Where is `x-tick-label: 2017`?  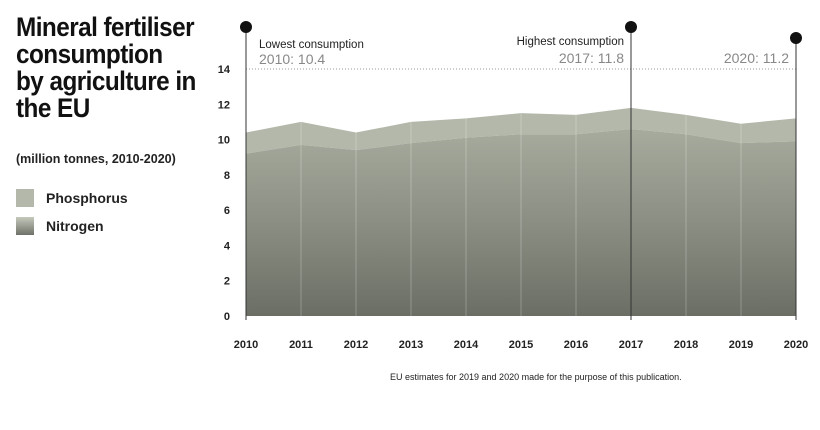 x-tick-label: 2017 is located at coordinates (631, 345).